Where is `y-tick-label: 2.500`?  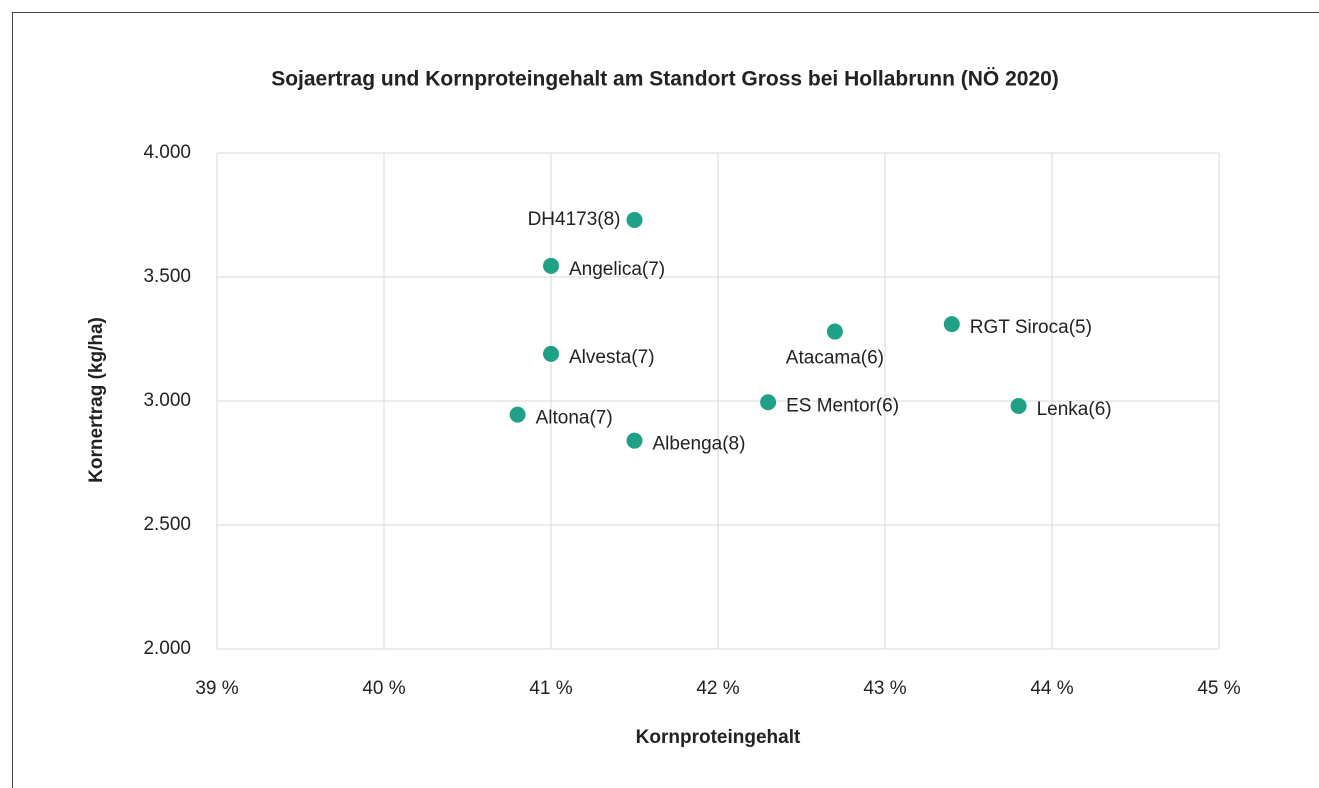 y-tick-label: 2.500 is located at coordinates (167, 524).